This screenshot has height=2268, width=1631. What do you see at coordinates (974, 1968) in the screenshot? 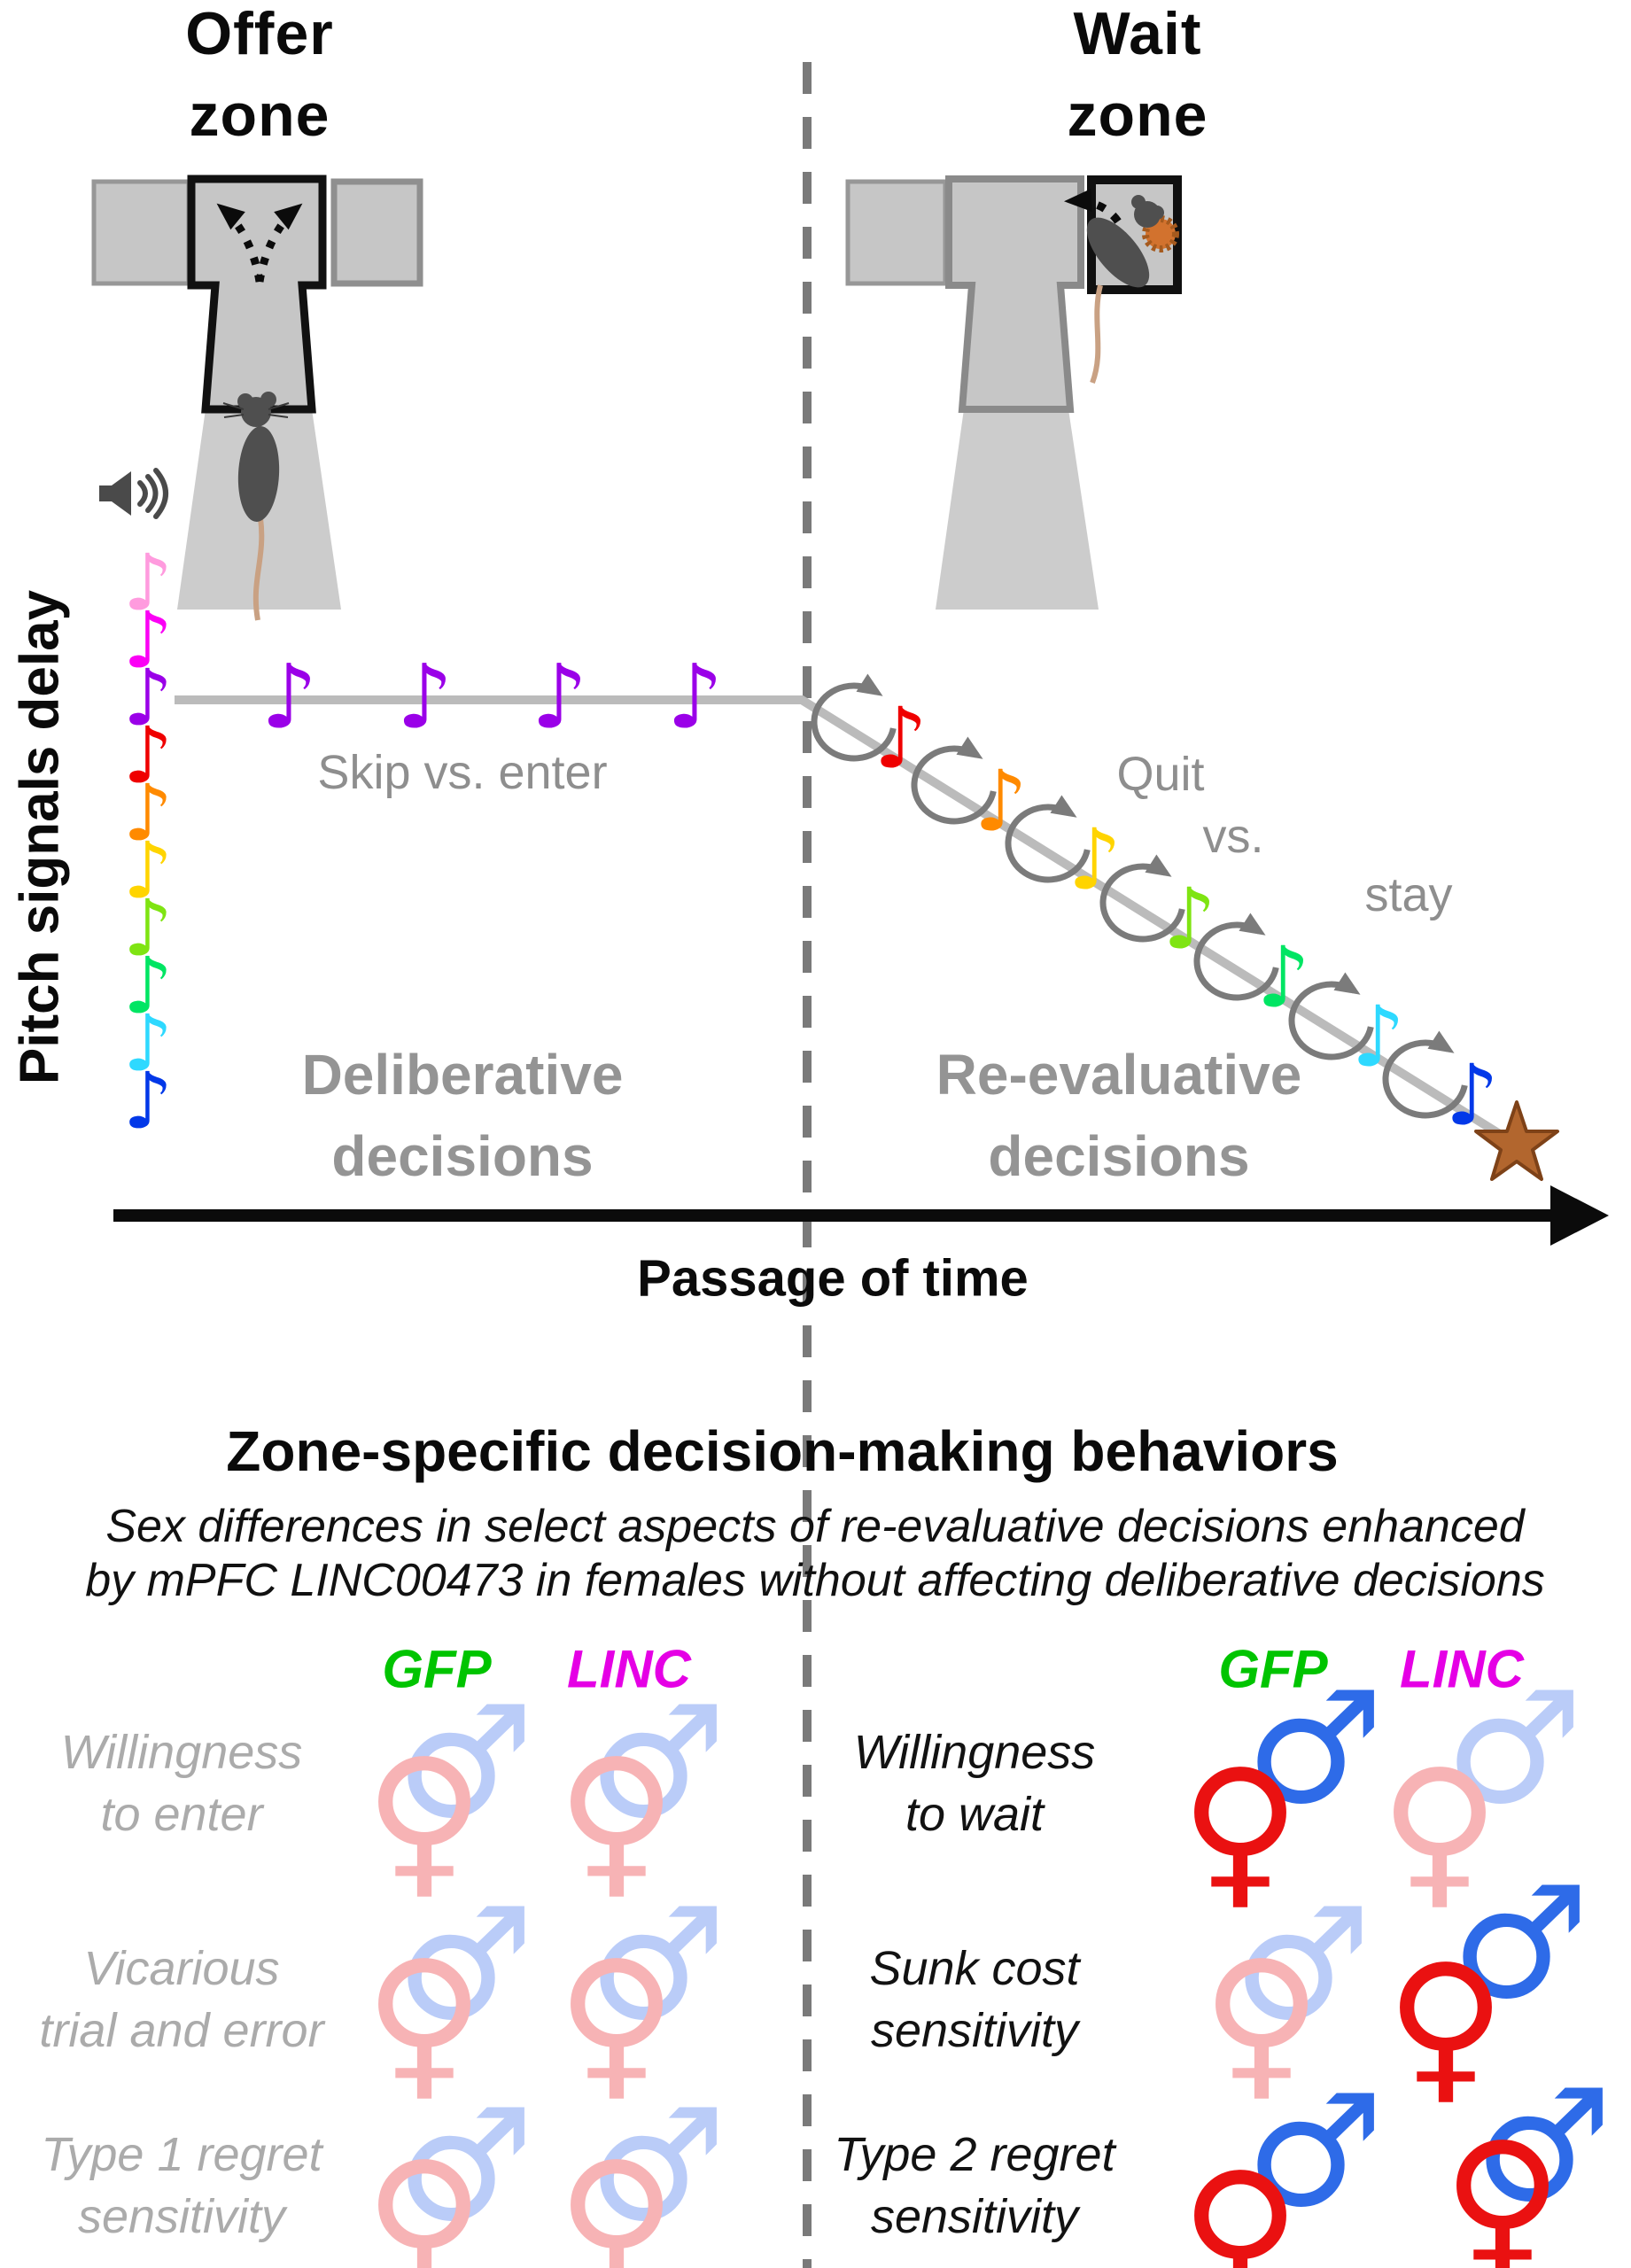
I see `behavior-row-label: Sunk cost` at bounding box center [974, 1968].